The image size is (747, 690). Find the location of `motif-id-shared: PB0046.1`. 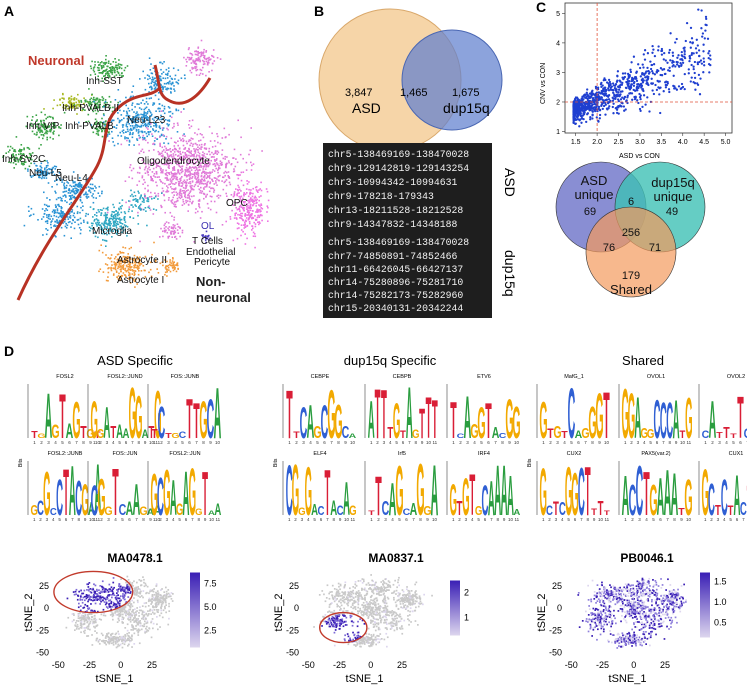

motif-id-shared: PB0046.1 is located at coordinates (647, 558).